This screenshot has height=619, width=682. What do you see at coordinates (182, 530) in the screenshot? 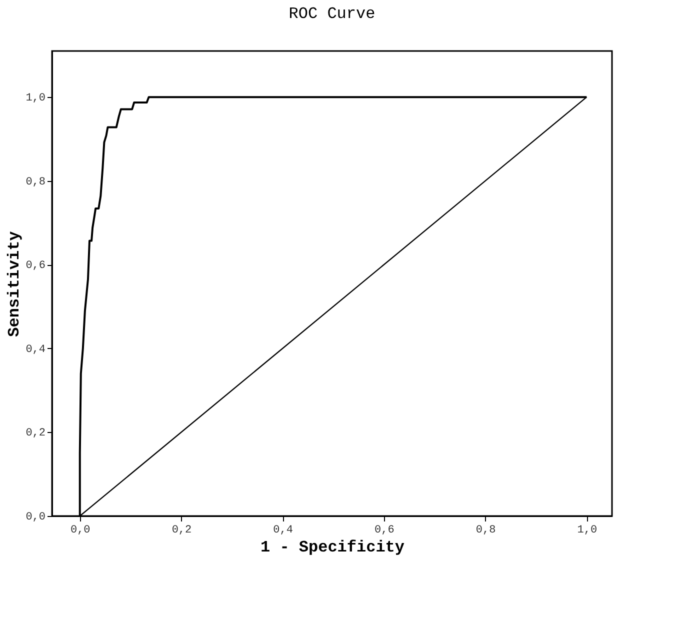
I see `x-tick-label: 0,2` at bounding box center [182, 530].